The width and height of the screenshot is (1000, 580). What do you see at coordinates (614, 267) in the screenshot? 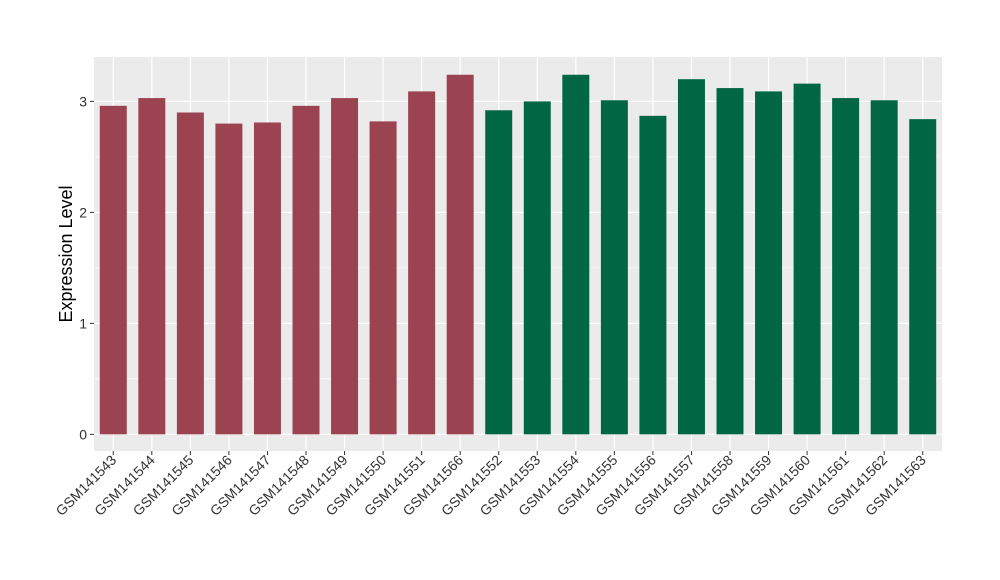
I see `bar-GSM141555` at bounding box center [614, 267].